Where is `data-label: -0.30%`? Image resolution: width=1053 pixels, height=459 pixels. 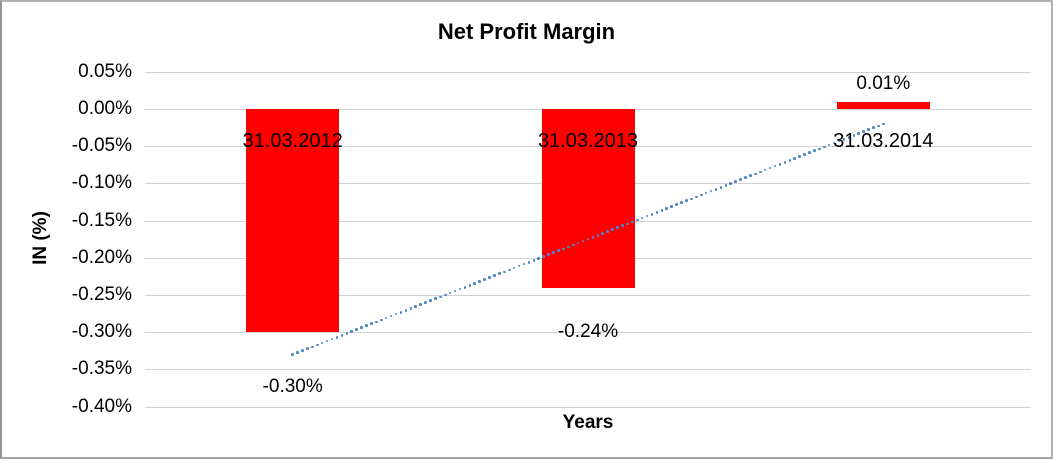 data-label: -0.30% is located at coordinates (292, 387).